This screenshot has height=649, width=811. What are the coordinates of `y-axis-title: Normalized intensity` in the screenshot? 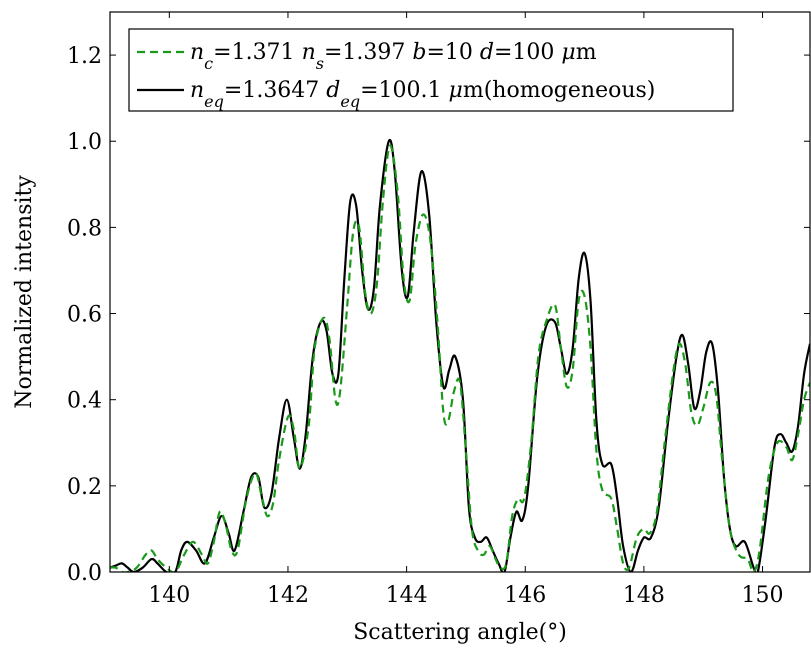 It's located at (24, 292).